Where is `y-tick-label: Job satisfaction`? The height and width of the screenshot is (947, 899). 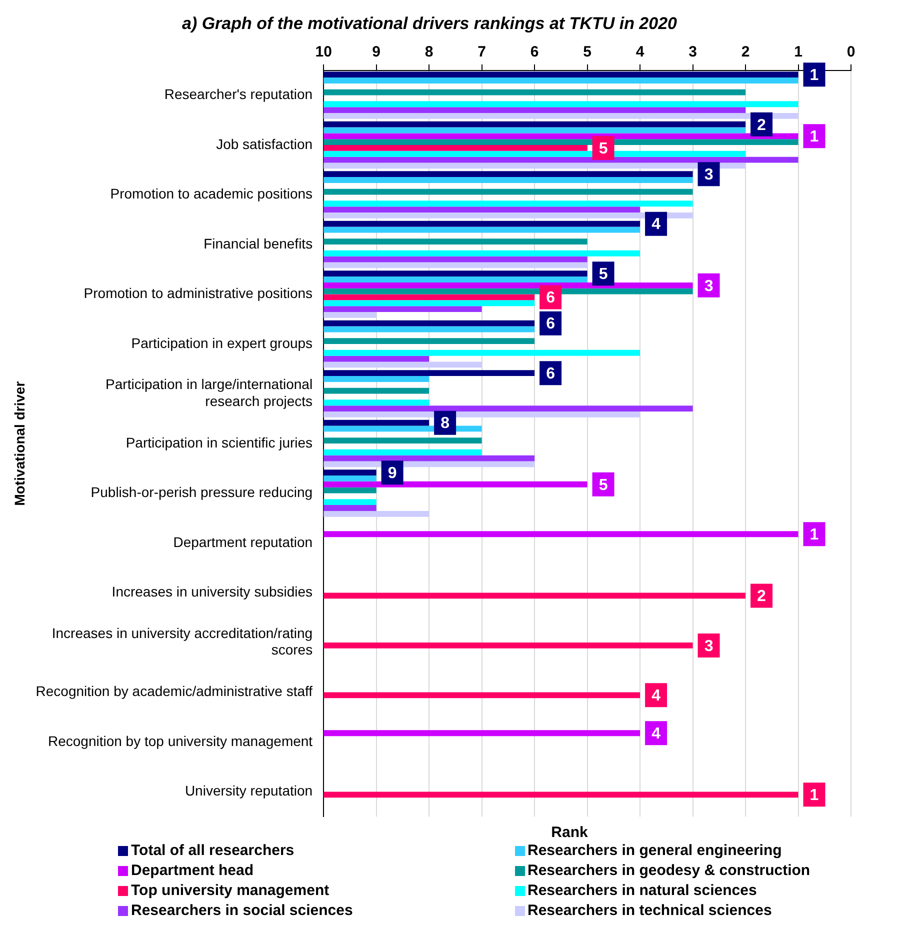 y-tick-label: Job satisfaction is located at coordinates (264, 144).